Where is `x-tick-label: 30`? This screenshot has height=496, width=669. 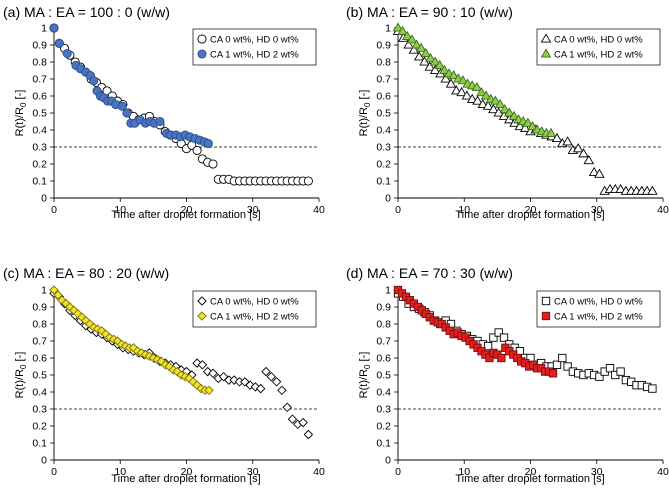
x-tick-label: 30 is located at coordinates (597, 210).